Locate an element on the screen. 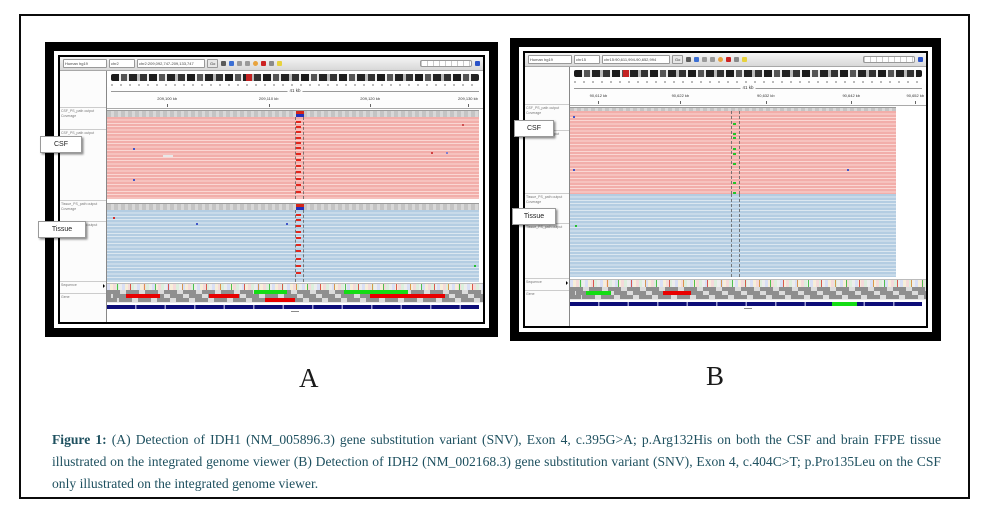 This screenshot has height=522, width=995. chromosome-select: chr15 is located at coordinates (587, 59).